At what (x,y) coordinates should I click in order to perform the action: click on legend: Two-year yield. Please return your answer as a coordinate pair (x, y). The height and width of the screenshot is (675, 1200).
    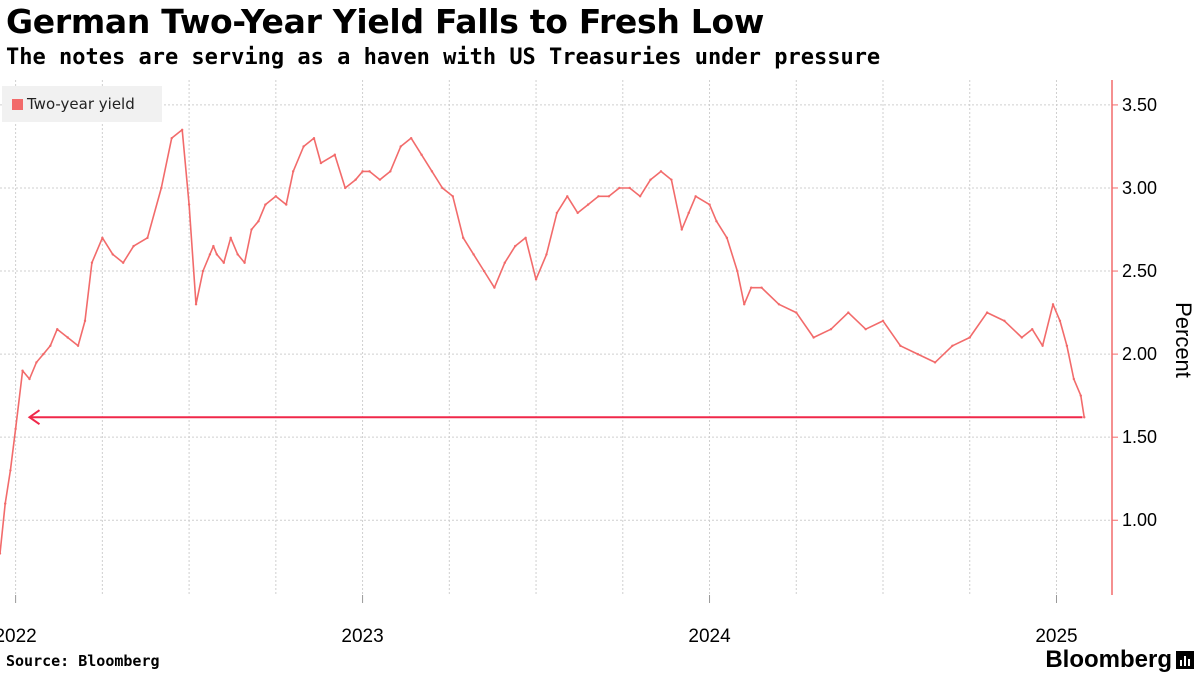
    Looking at the image, I should click on (82, 104).